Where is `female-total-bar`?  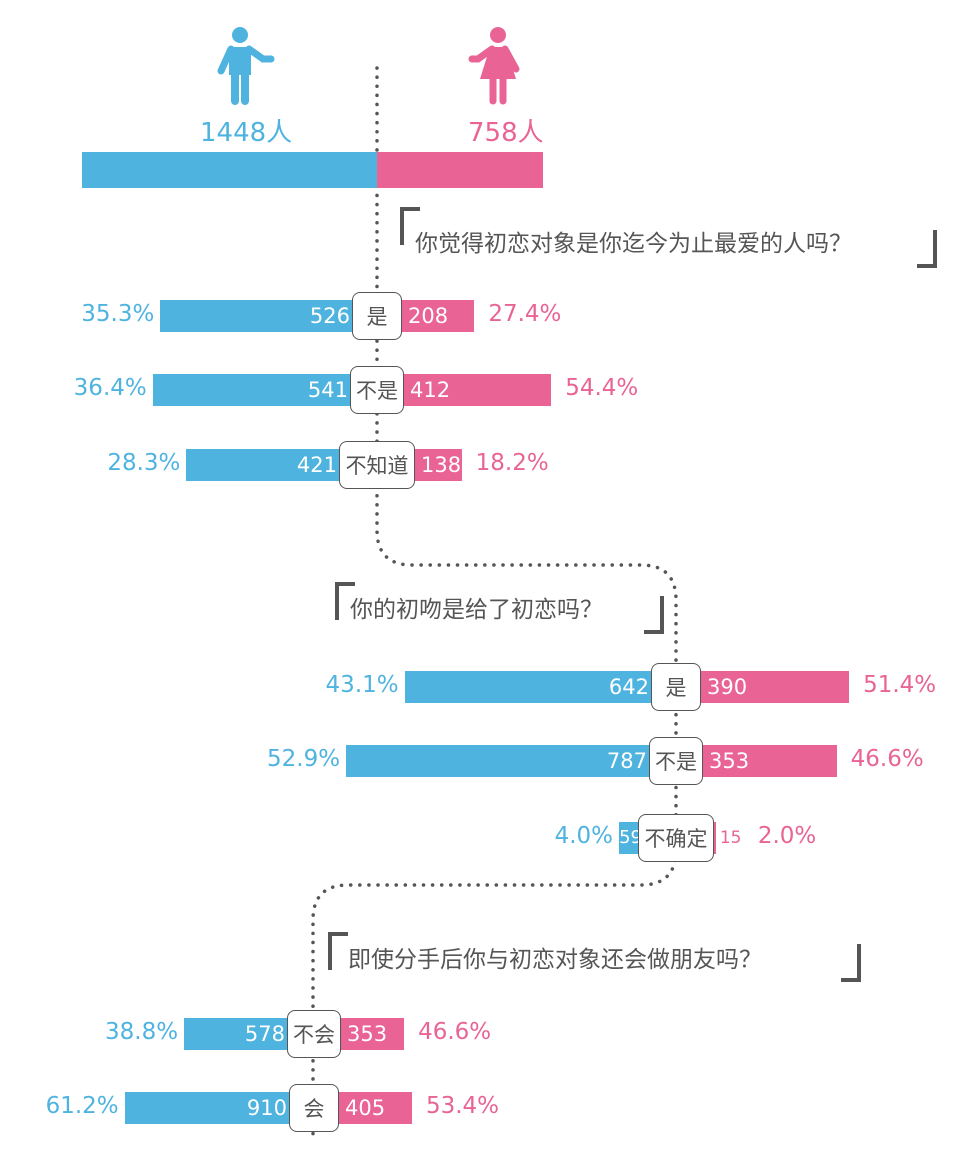 female-total-bar is located at coordinates (460, 170).